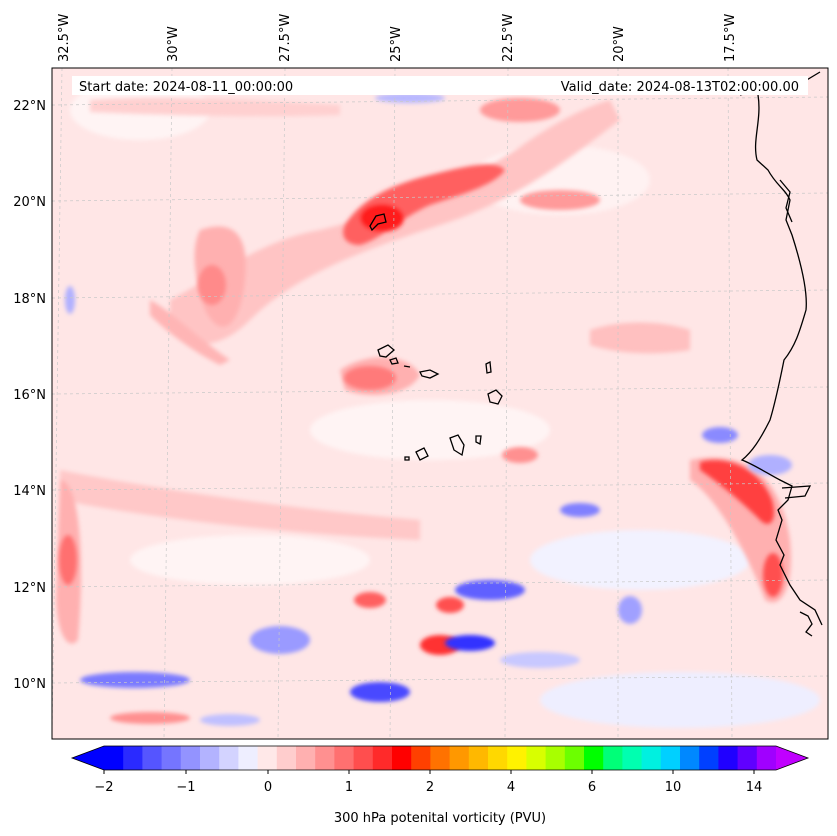 The height and width of the screenshot is (836, 837). I want to click on valid-date-label: Valid_date: 2024-08-13T02:00:00.00, so click(680, 87).